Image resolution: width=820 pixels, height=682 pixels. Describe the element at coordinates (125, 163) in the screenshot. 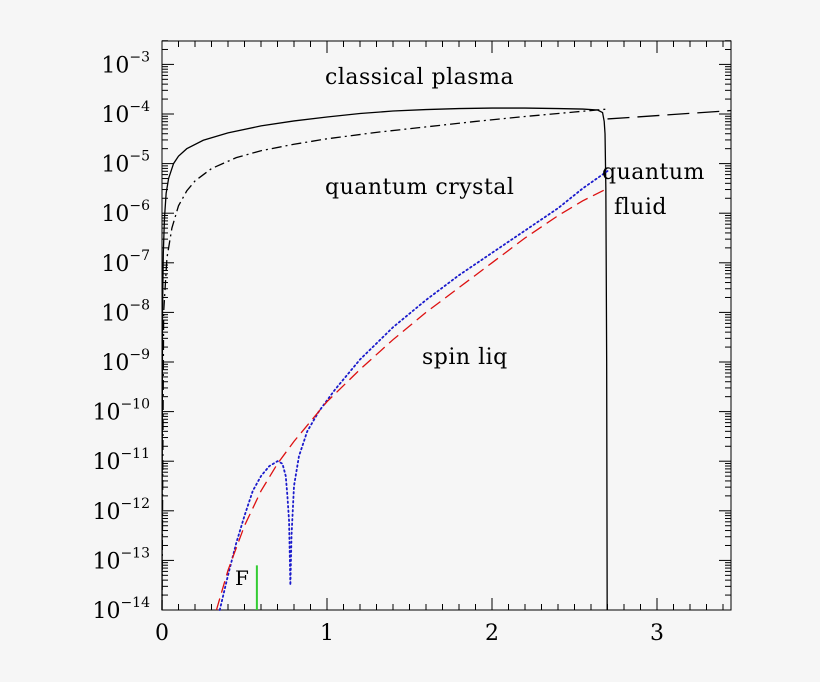

I see `y-tick-label: 10⁻⁵` at that location.